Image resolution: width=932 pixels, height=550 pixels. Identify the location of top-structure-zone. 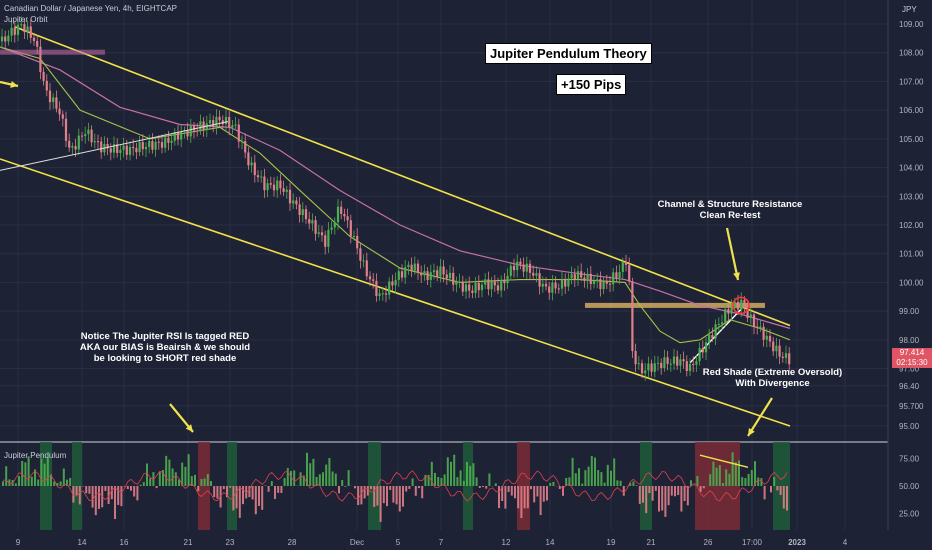
(52, 52).